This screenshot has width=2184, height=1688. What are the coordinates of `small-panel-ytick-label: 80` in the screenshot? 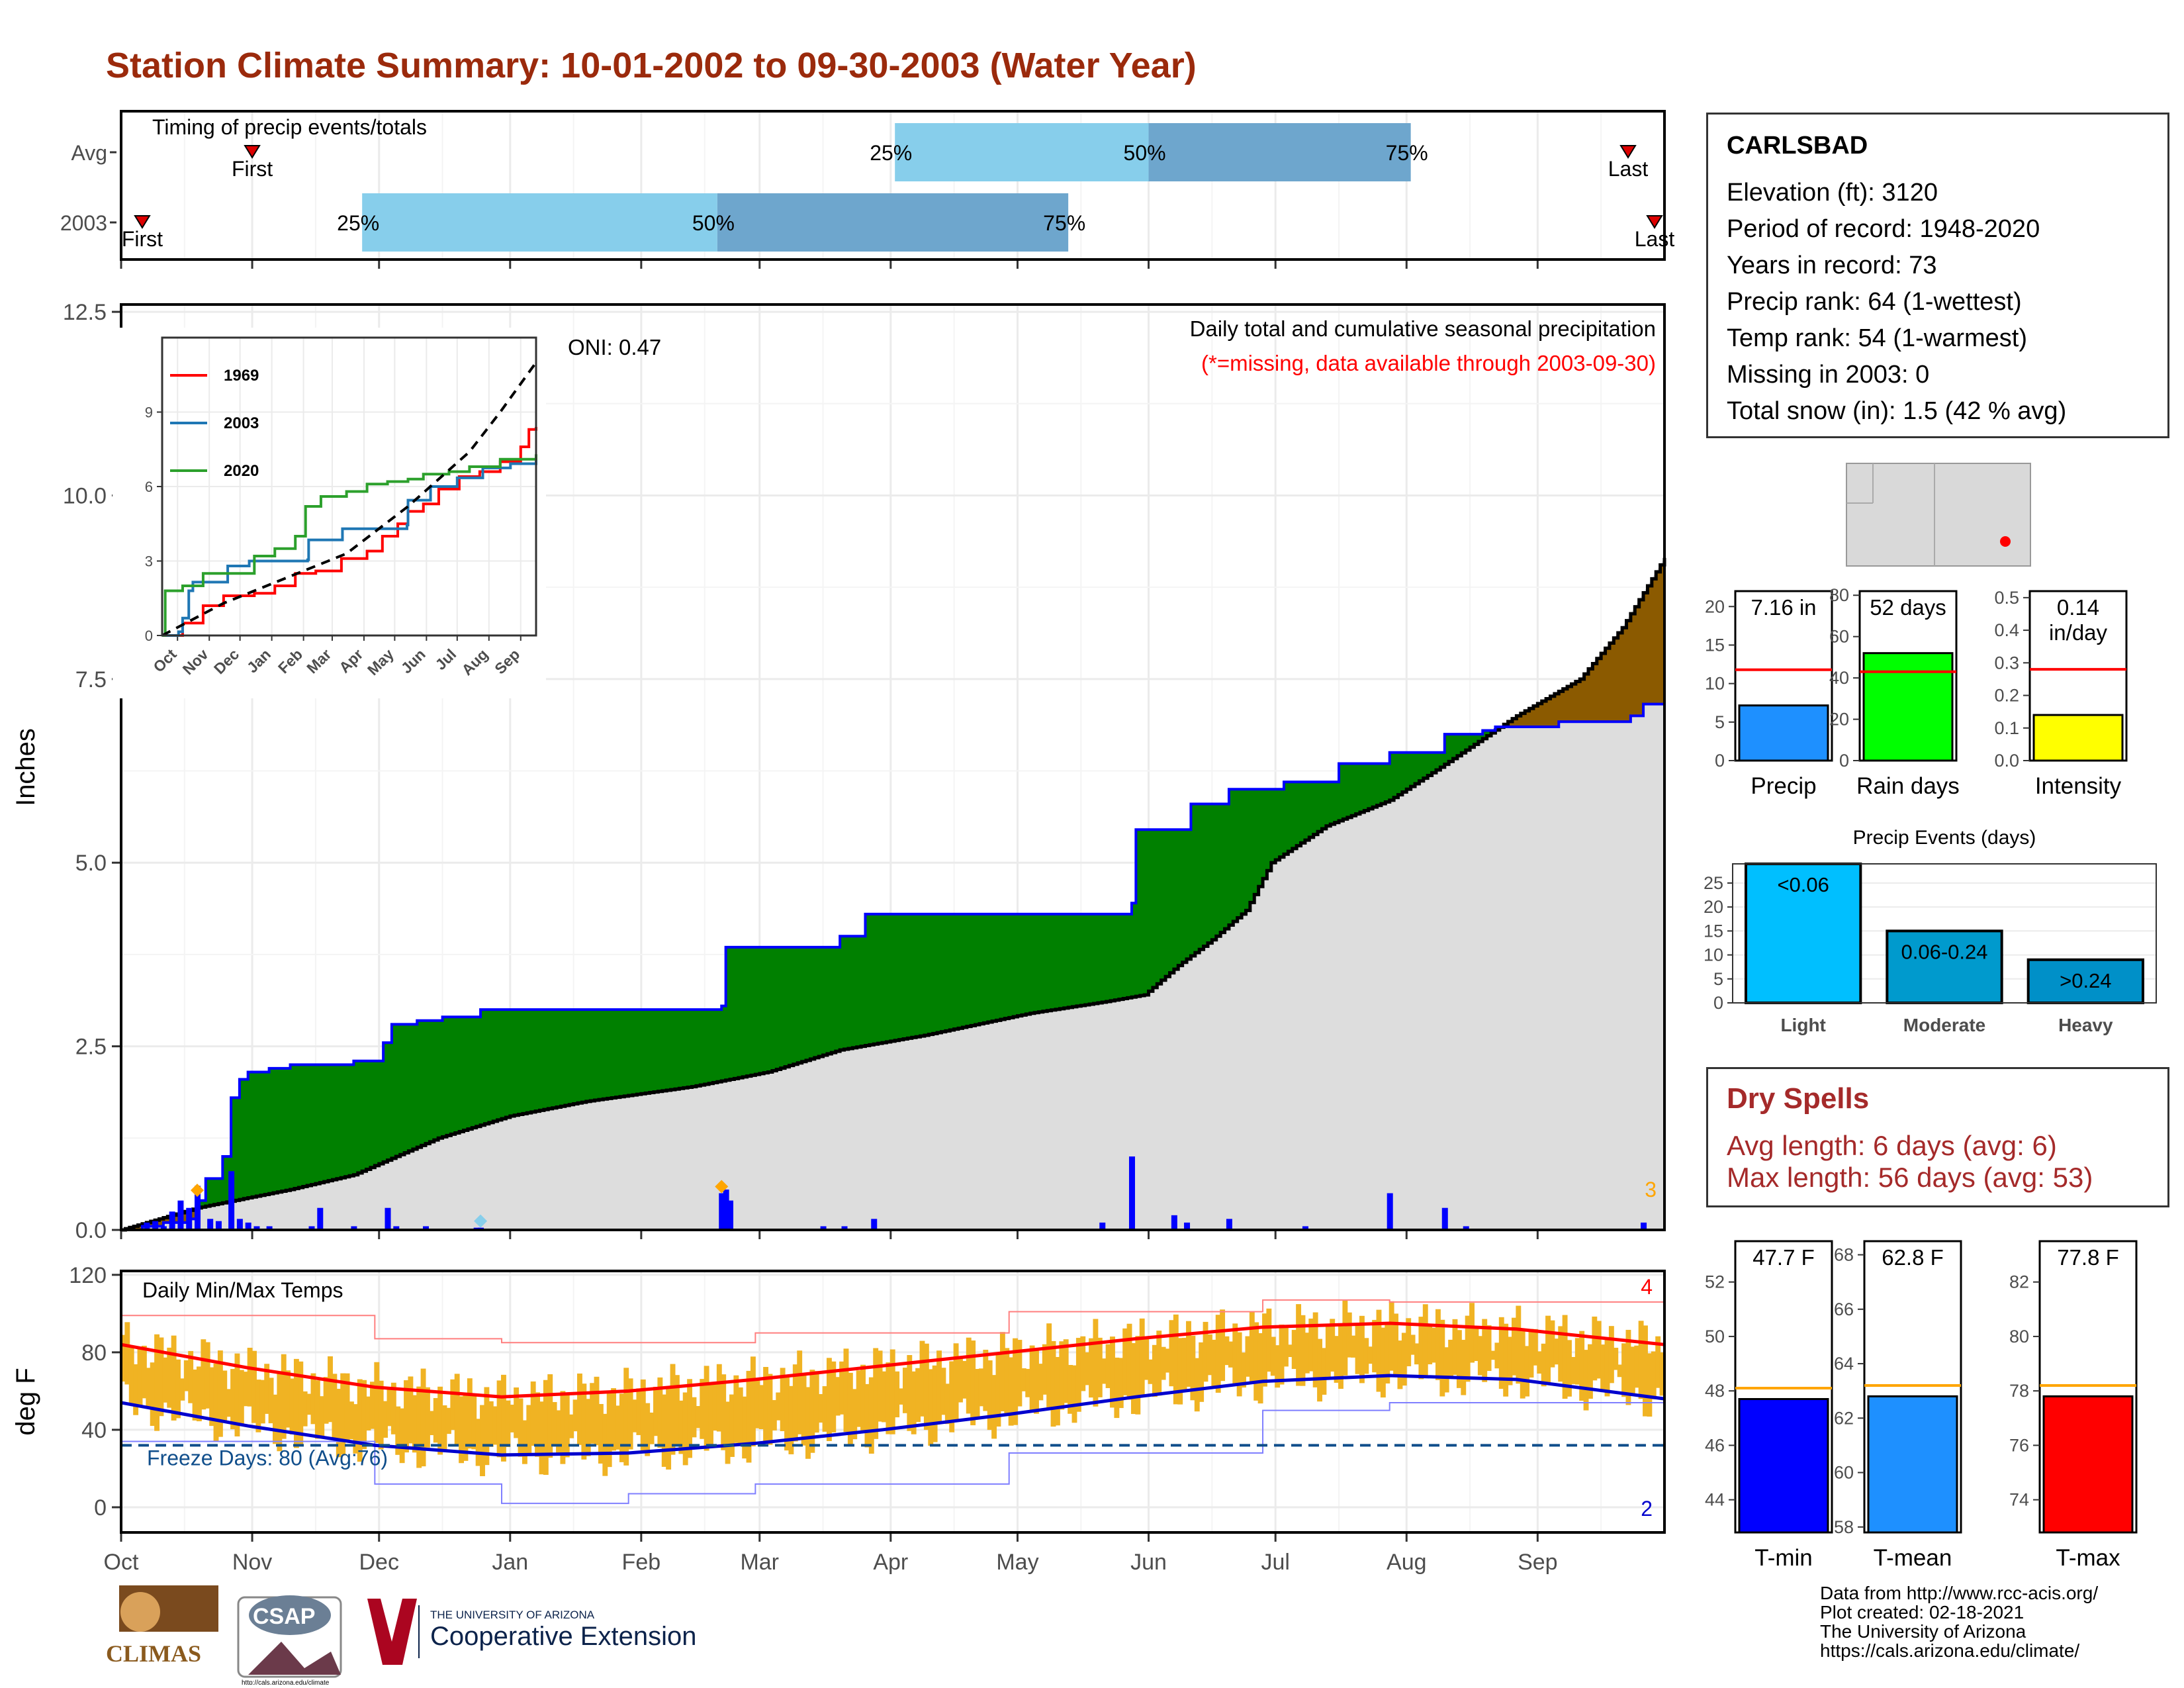 It's located at (2019, 1336).